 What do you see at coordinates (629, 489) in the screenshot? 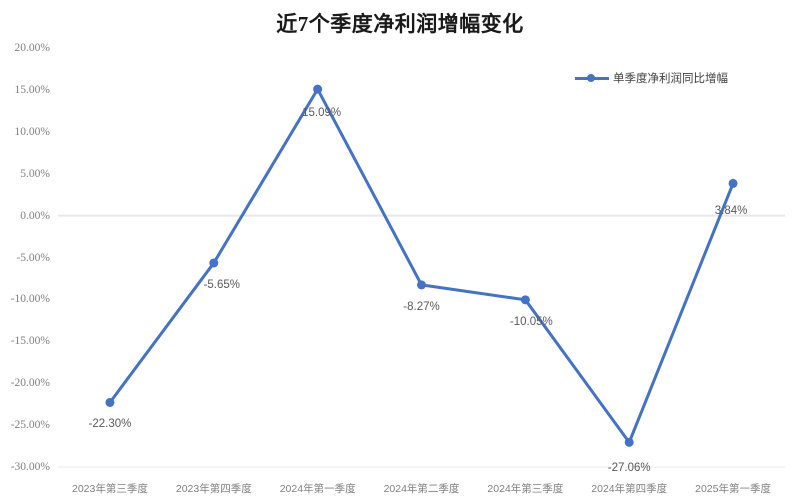
I see `x-axis-tick-label: 2024年第四季度` at bounding box center [629, 489].